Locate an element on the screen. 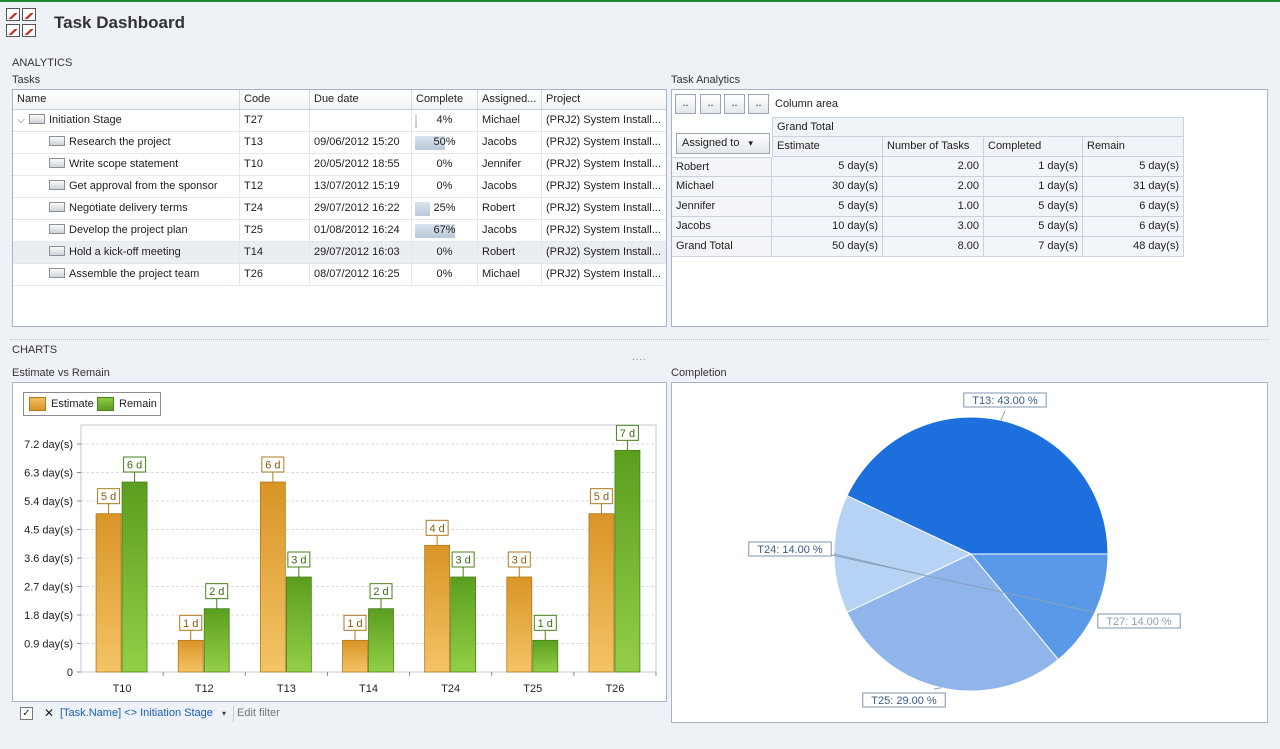  column-header-project: Project is located at coordinates (563, 99).